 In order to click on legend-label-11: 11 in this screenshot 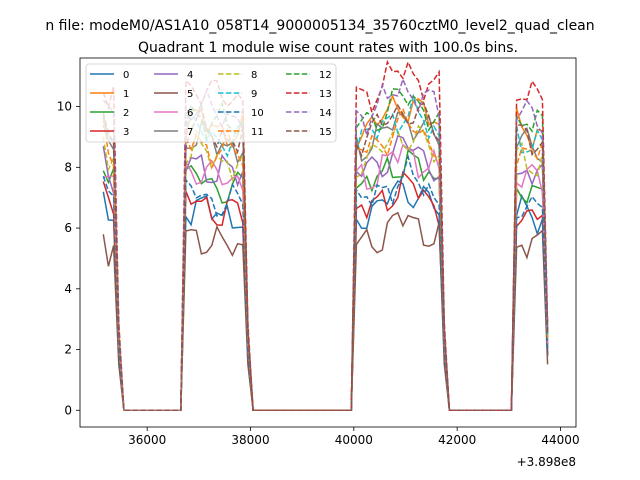, I will do `click(257, 132)`.